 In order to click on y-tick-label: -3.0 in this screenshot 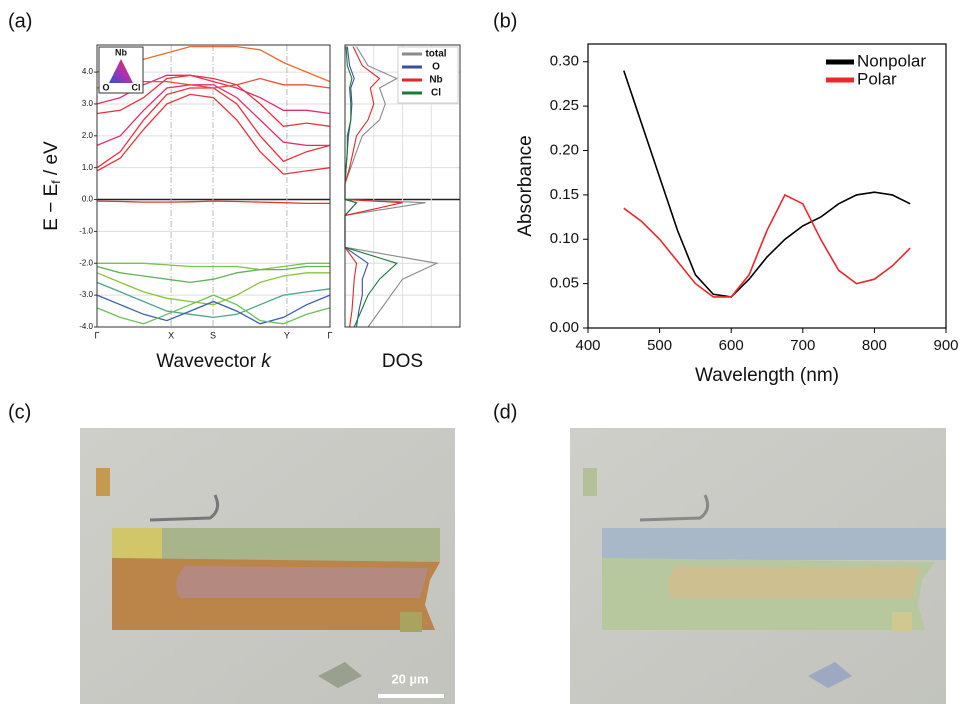, I will do `click(86, 294)`.